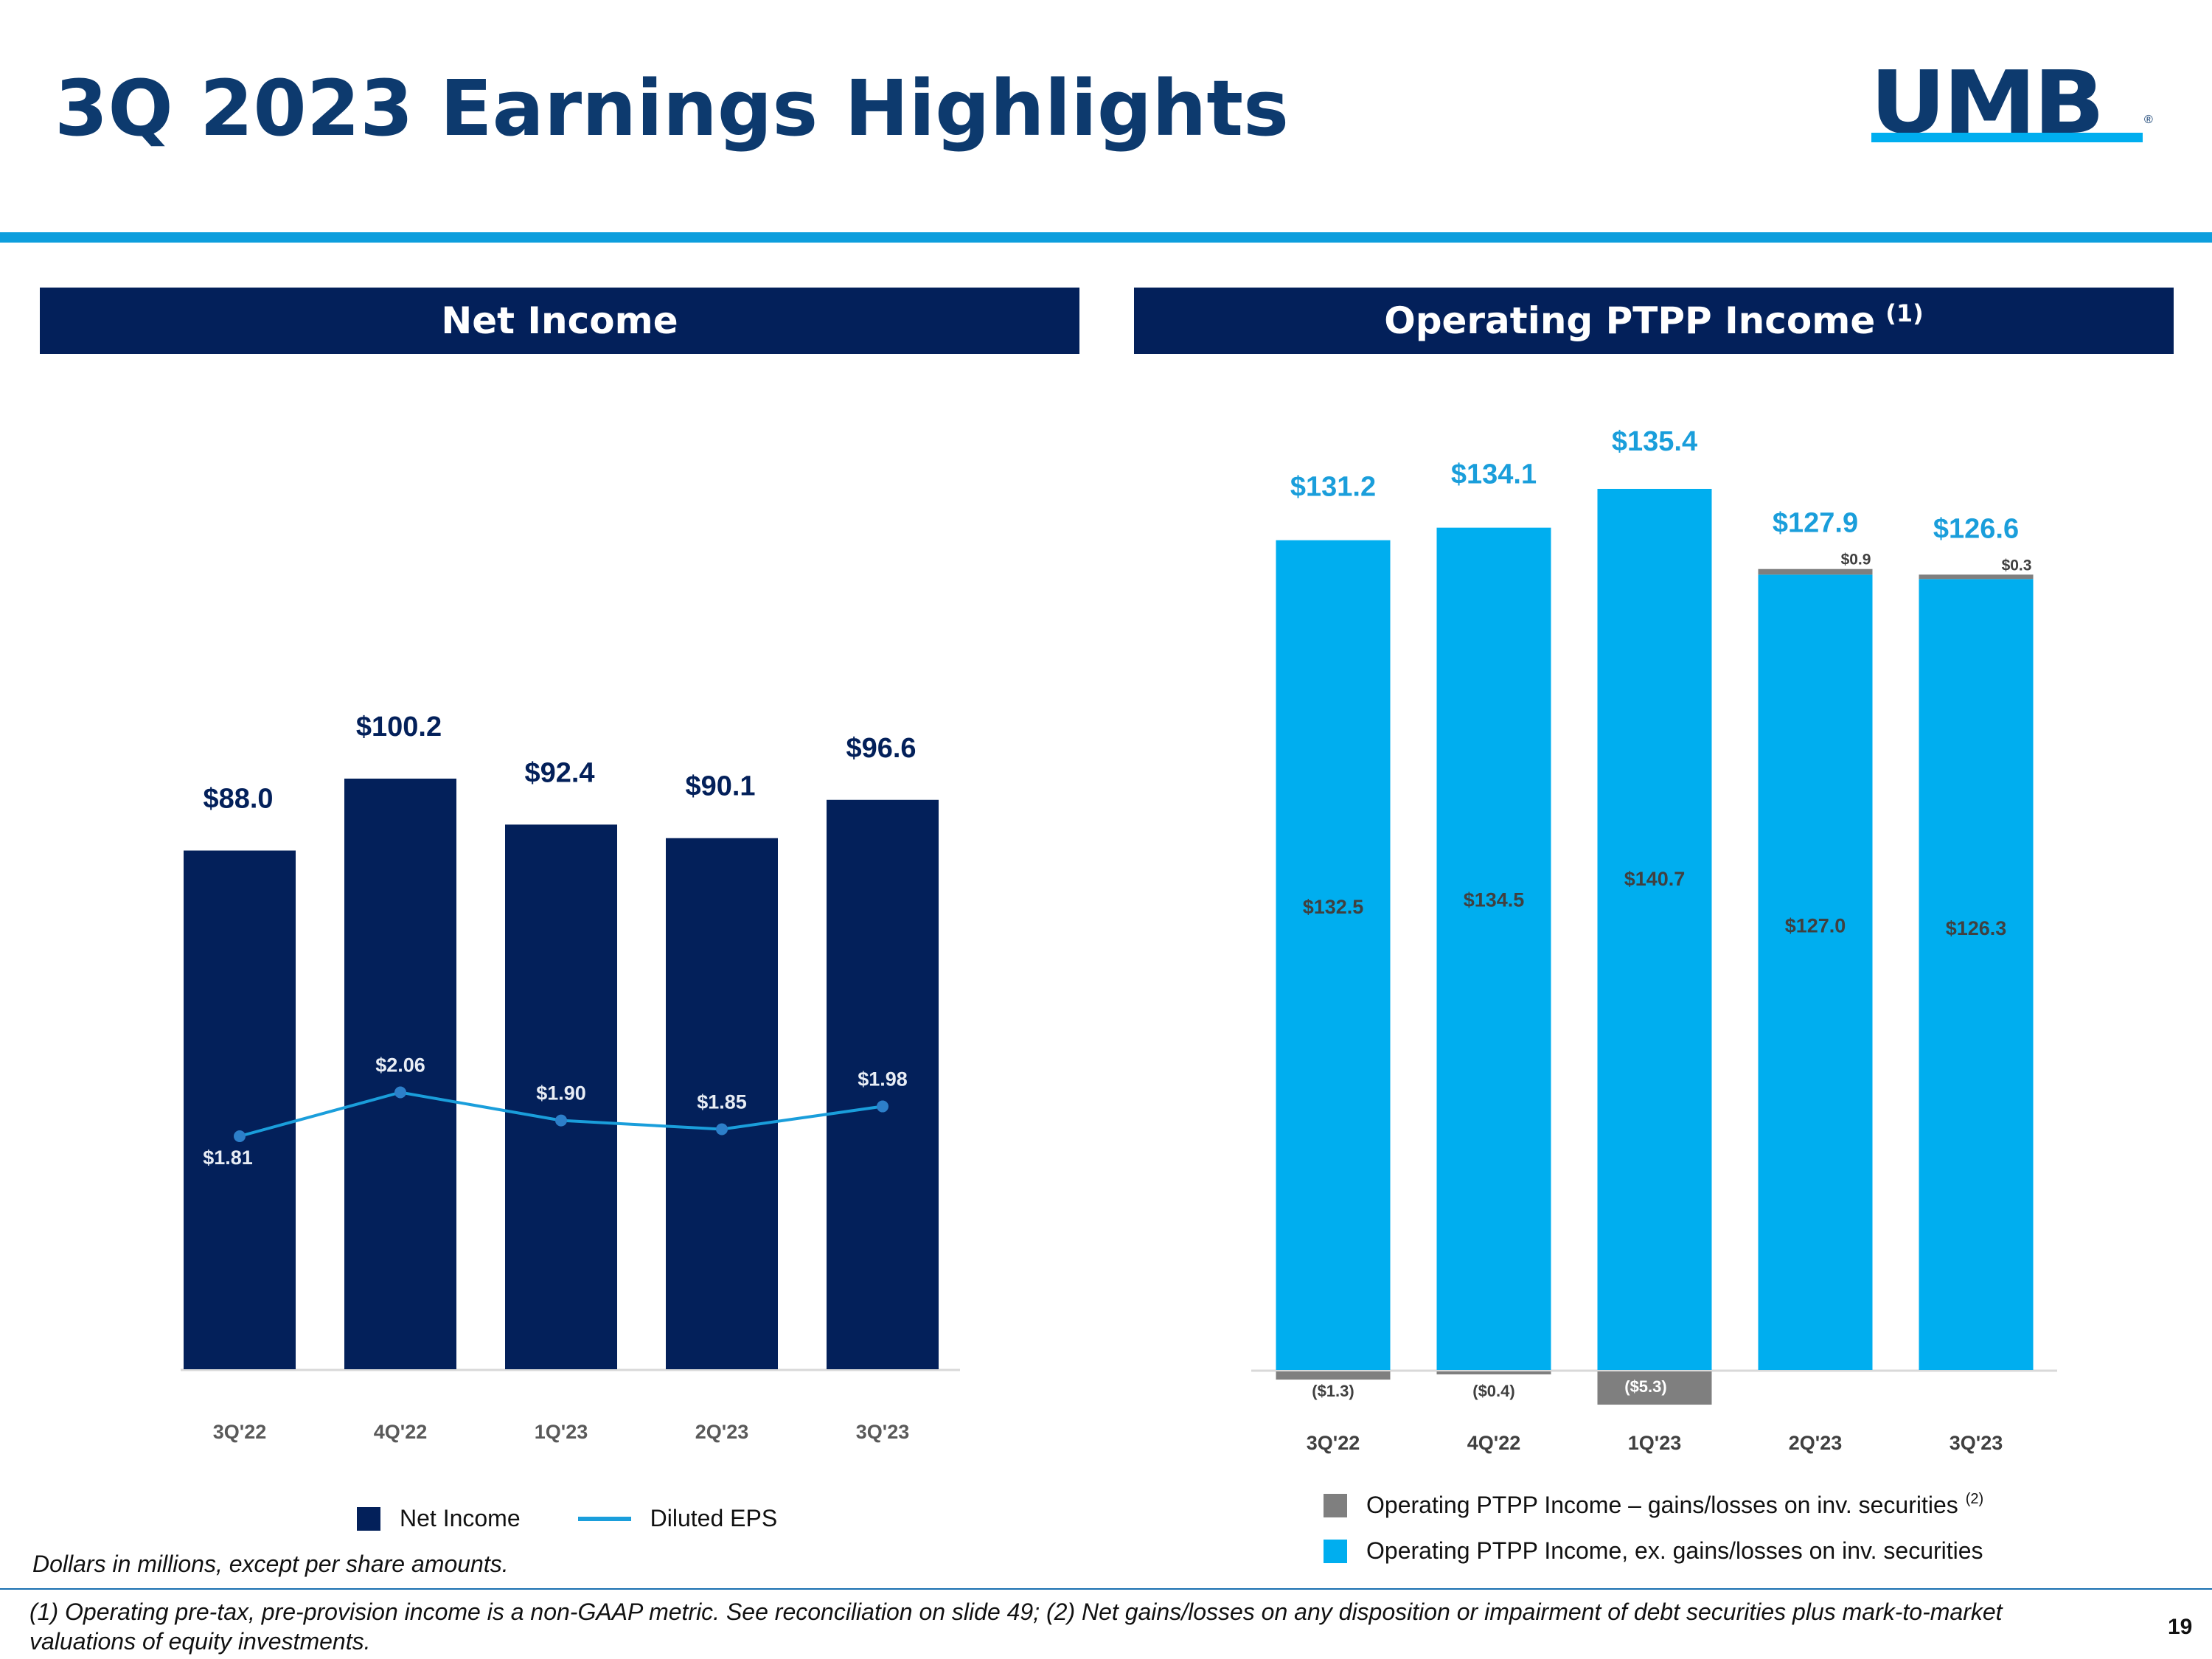 The width and height of the screenshot is (2212, 1659). What do you see at coordinates (1655, 879) in the screenshot?
I see `ptpp-ex-gains-label: $140.7` at bounding box center [1655, 879].